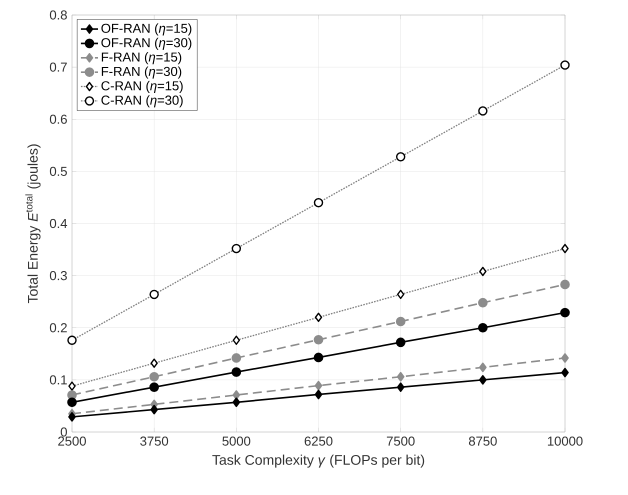 The height and width of the screenshot is (495, 628). What do you see at coordinates (33, 224) in the screenshot?
I see `y-axis-title: Total Energy E$^{total}$ (joules)` at bounding box center [33, 224].